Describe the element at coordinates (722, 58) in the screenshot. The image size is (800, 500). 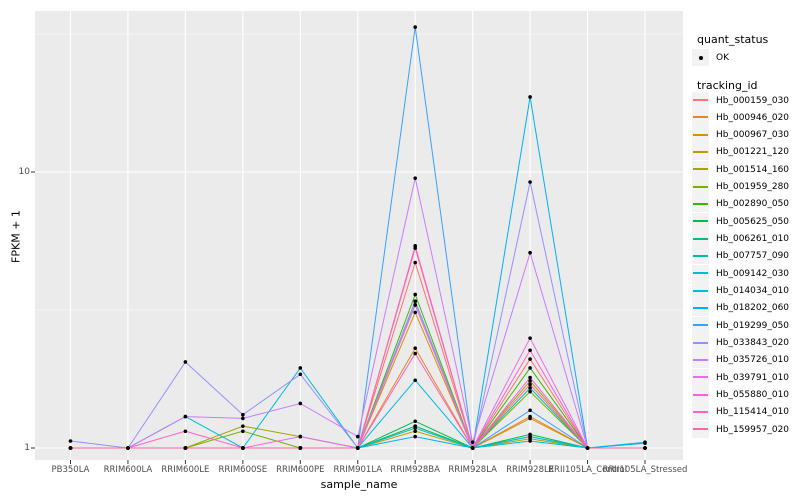
I see `legend-item-label: OK` at that location.